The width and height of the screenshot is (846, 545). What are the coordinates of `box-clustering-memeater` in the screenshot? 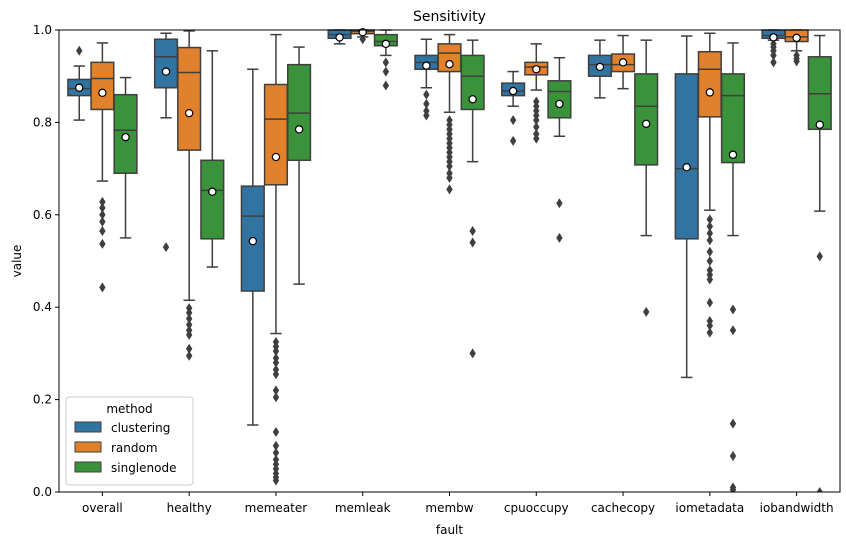 It's located at (252, 247).